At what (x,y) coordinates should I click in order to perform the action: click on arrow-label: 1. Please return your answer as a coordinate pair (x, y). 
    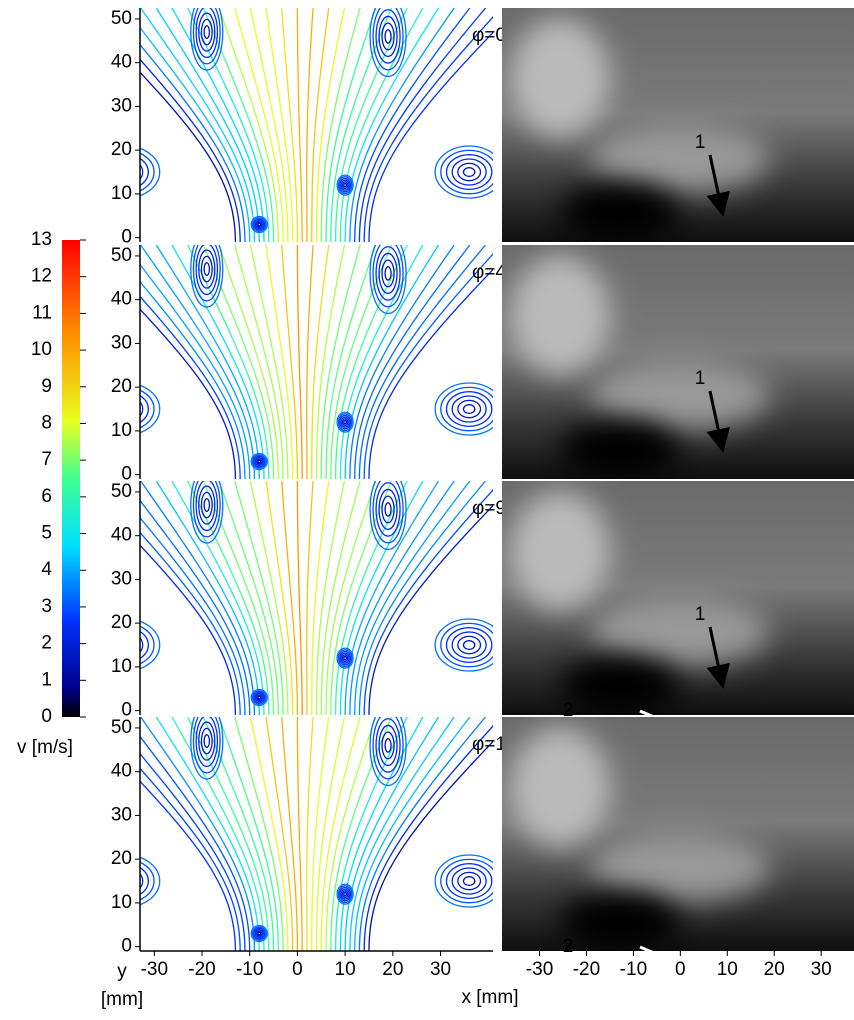
    Looking at the image, I should click on (700, 142).